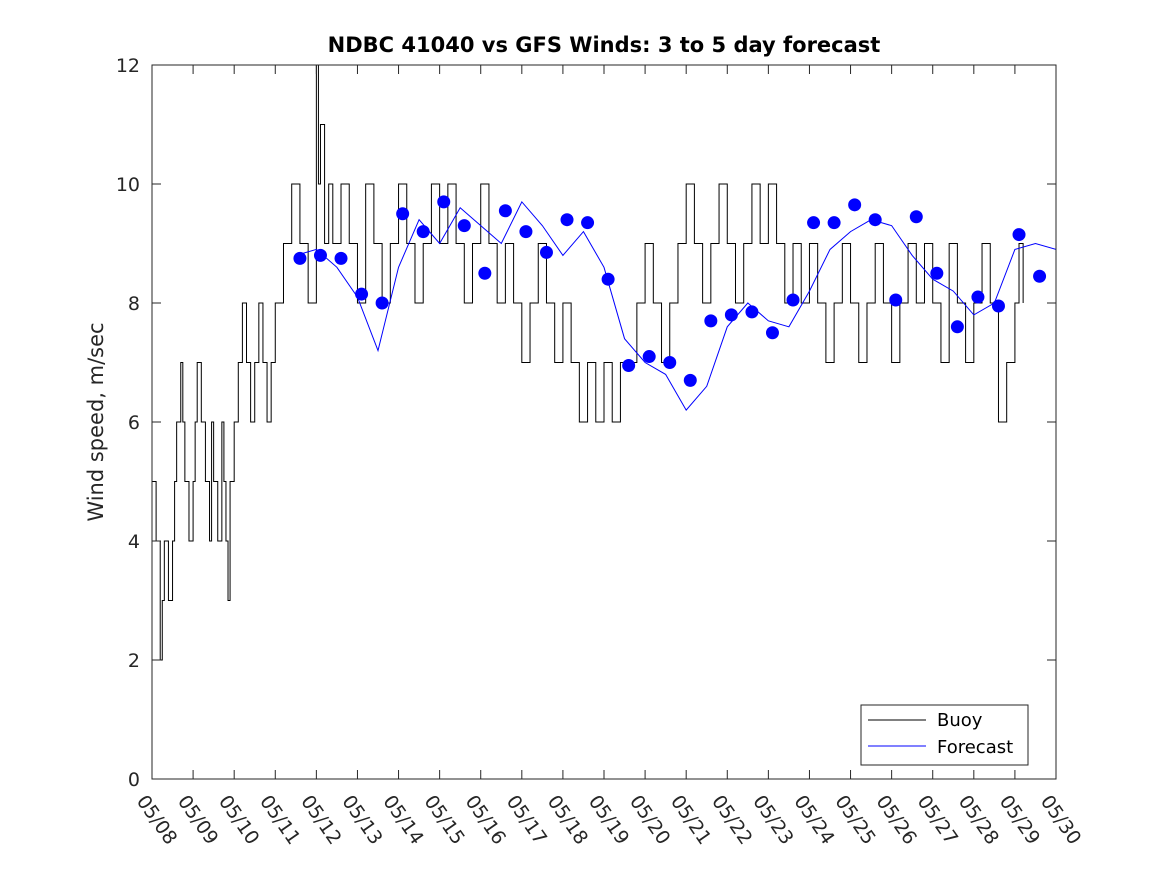 Image resolution: width=1167 pixels, height=875 pixels. I want to click on y-tick-label: 2, so click(134, 661).